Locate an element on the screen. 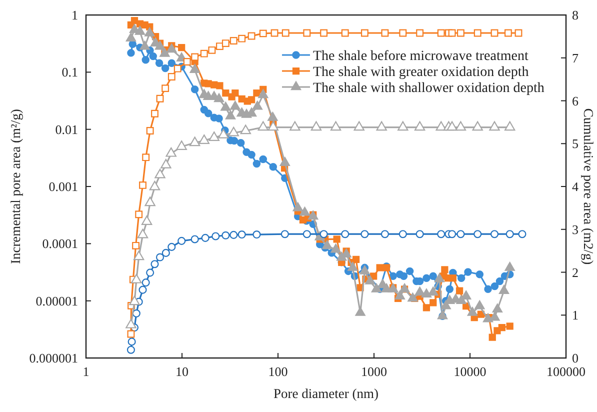  y2-tick-label: 6 is located at coordinates (575, 100).